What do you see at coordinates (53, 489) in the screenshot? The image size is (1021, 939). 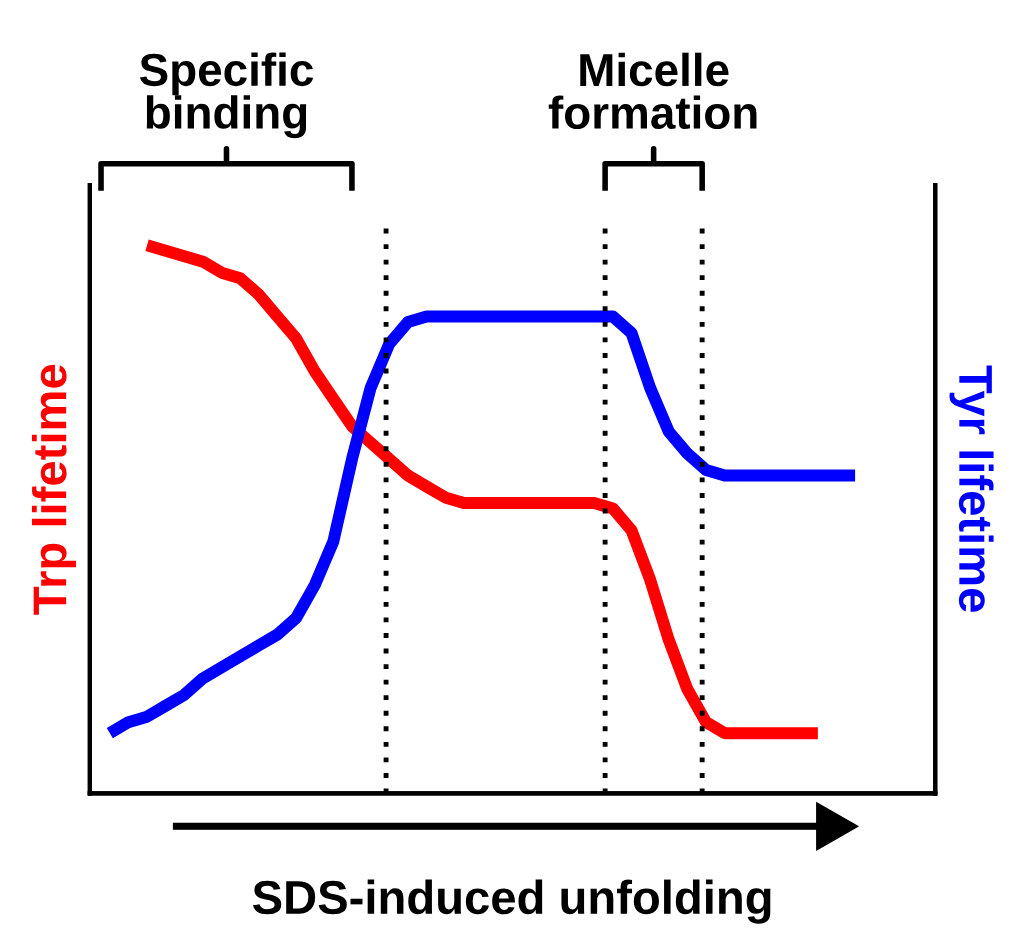 I see `y-axis-title: Trp lifetime` at bounding box center [53, 489].